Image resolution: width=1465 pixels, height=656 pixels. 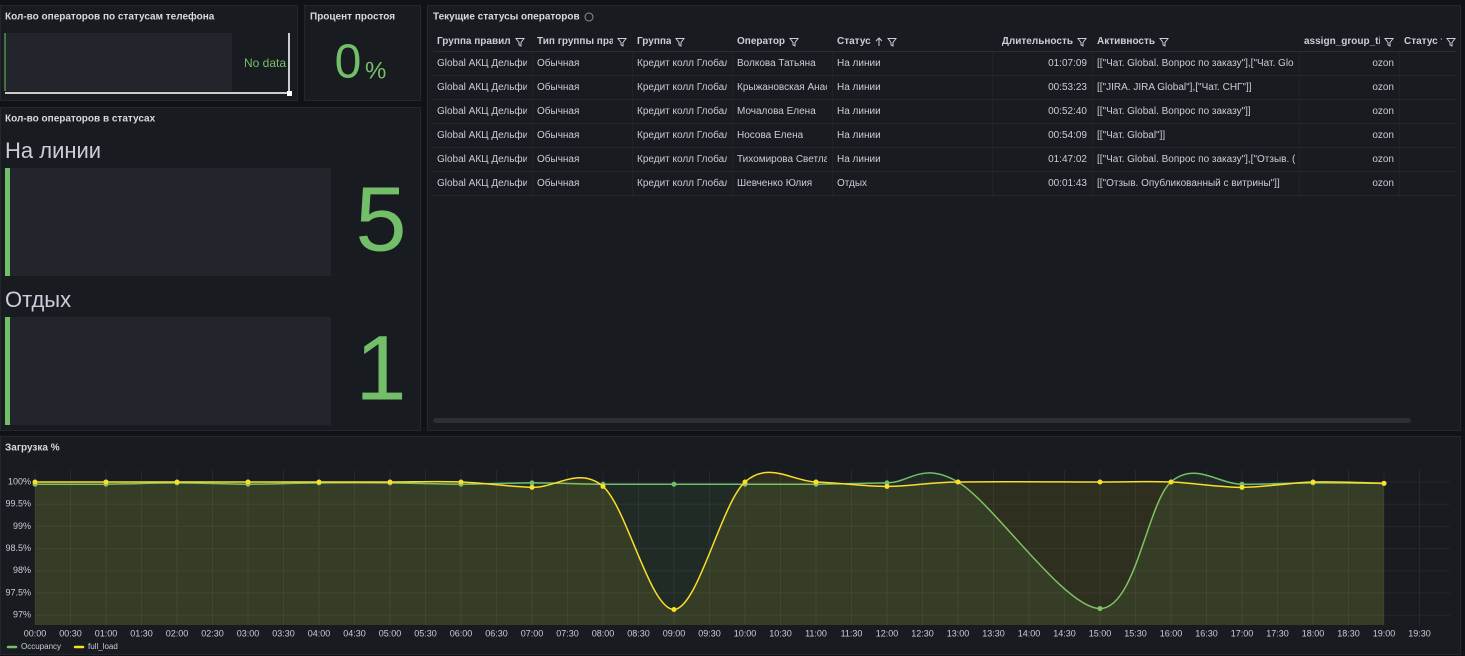 I want to click on cell-text: Волкова Татьяна, so click(x=776, y=63).